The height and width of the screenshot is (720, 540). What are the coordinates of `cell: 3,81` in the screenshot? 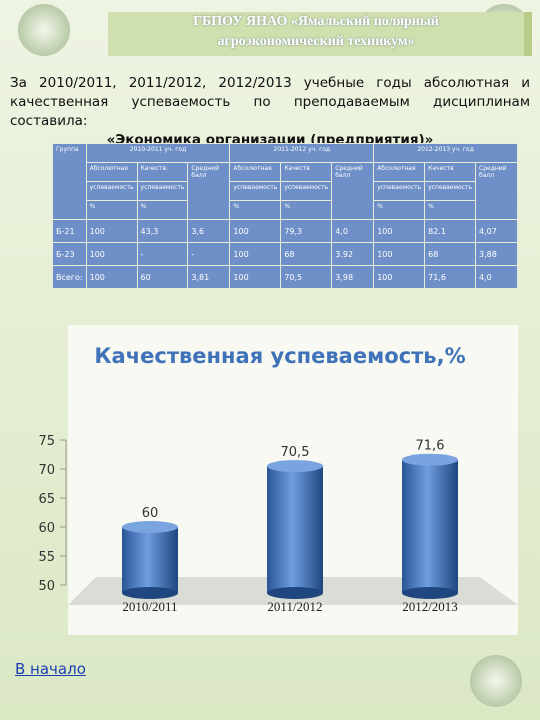 It's located at (209, 277).